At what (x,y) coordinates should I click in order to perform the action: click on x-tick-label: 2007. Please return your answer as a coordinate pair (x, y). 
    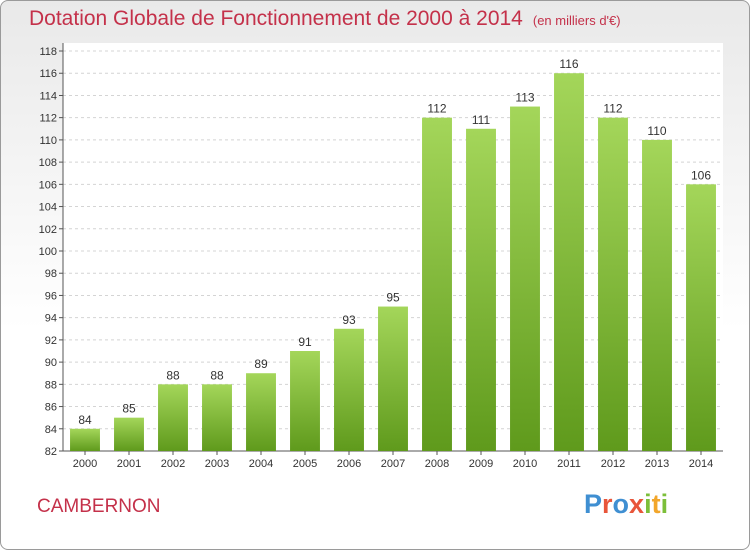
    Looking at the image, I should click on (393, 464).